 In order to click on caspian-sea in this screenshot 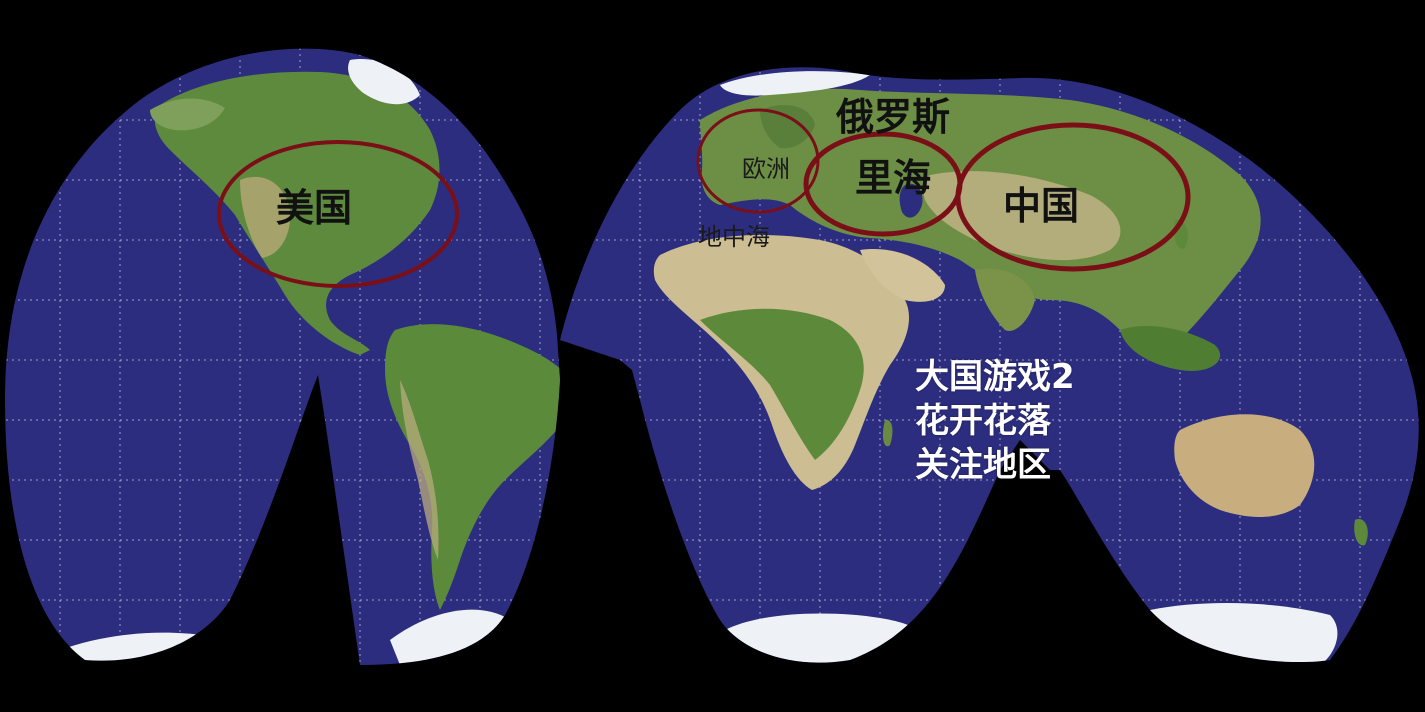, I will do `click(911, 200)`.